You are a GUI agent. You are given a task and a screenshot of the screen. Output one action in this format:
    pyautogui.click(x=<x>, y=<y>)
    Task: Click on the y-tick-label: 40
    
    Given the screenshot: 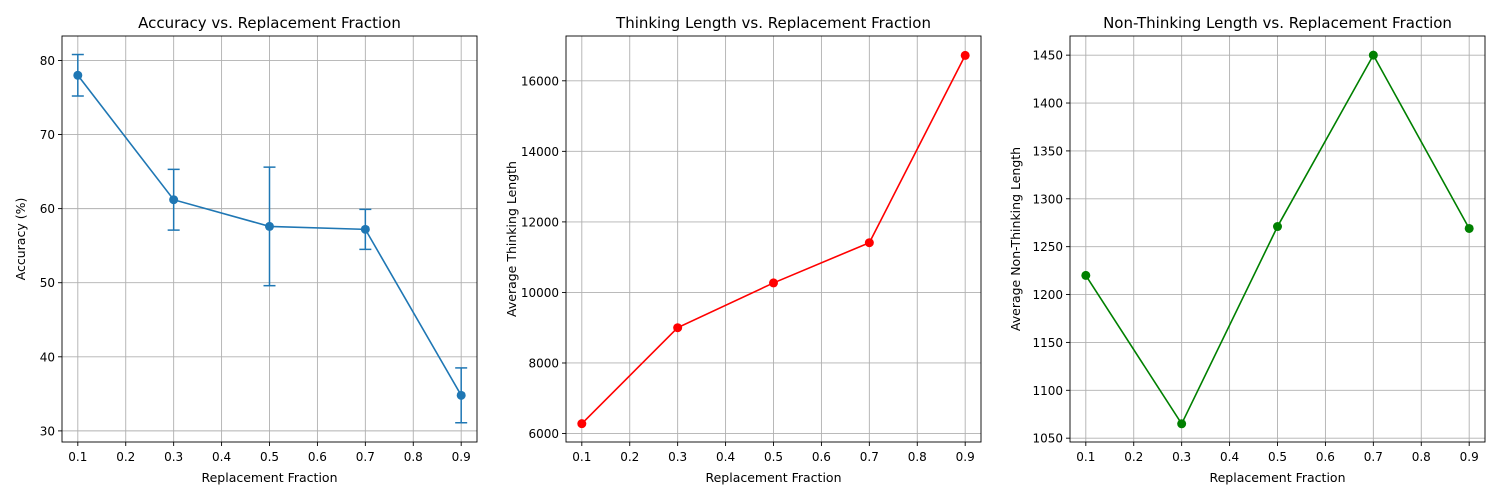 What is the action you would take?
    pyautogui.click(x=47, y=357)
    